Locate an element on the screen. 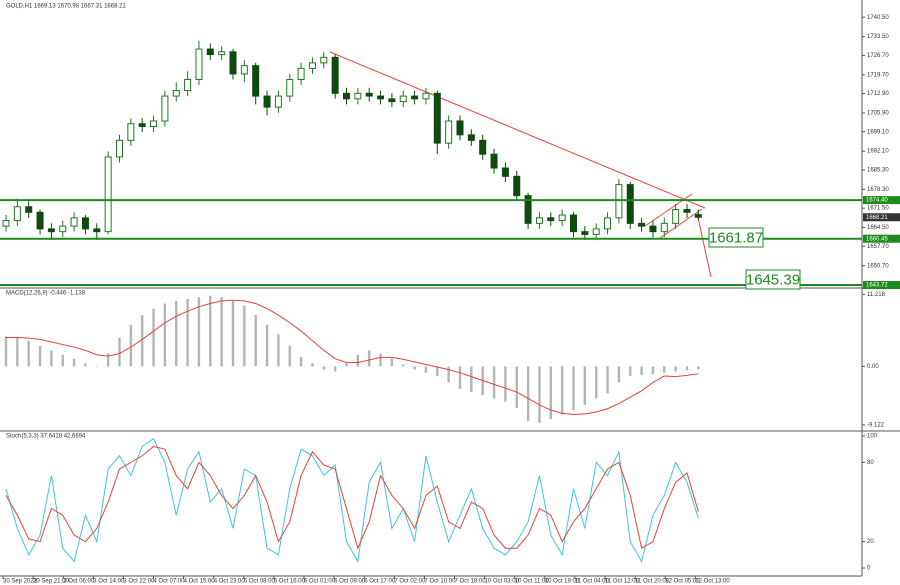 This screenshot has height=585, width=900. y-tick-label: 80 is located at coordinates (870, 463).